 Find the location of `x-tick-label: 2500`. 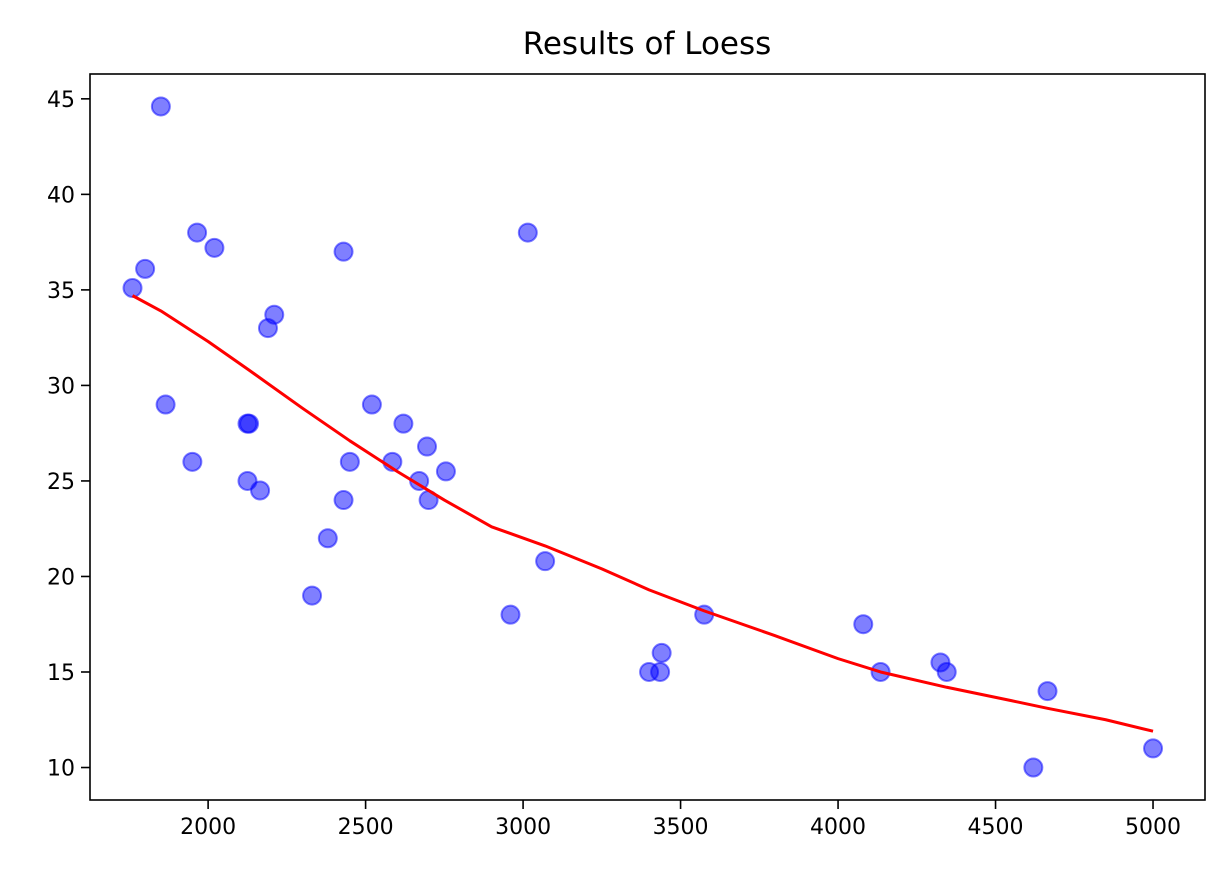

x-tick-label: 2500 is located at coordinates (366, 827).